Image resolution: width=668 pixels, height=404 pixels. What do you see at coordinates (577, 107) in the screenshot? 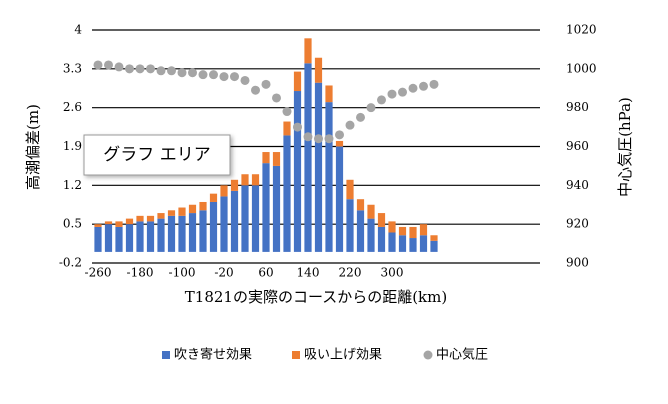
I see `y2-tick-label: 980` at bounding box center [577, 107].